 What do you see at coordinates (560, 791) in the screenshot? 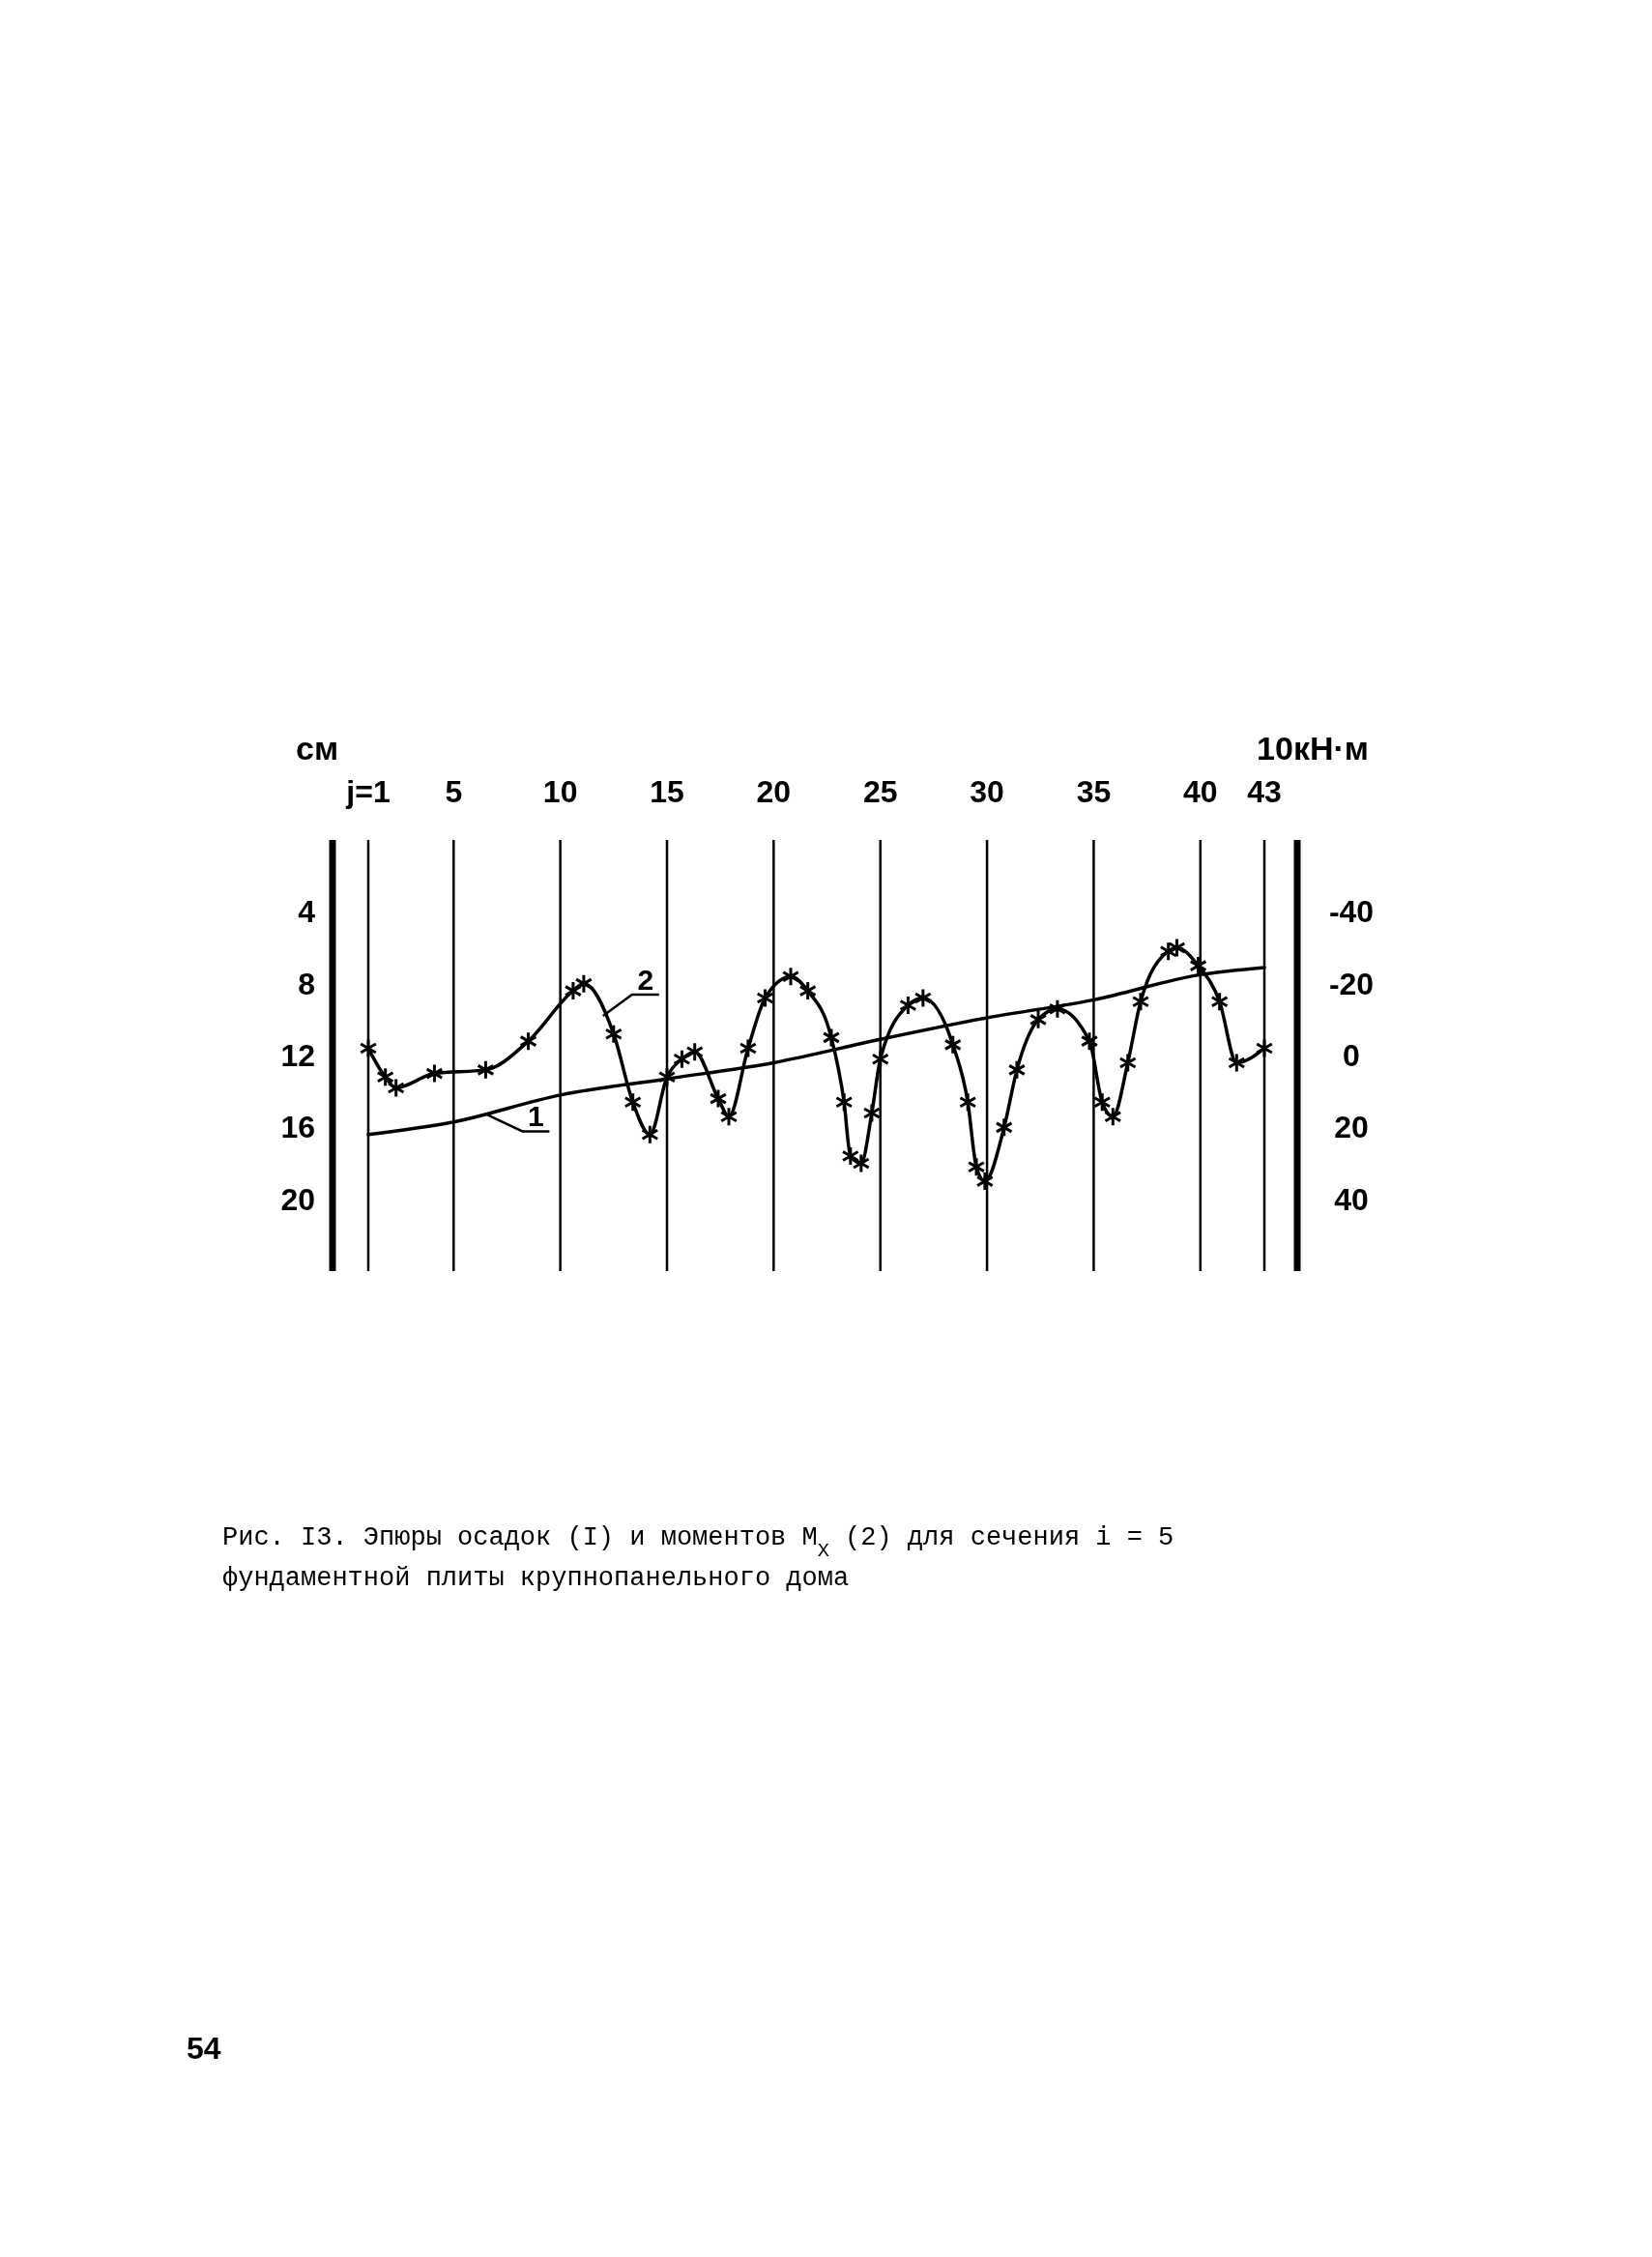
I see `x-tick-label: 10` at bounding box center [560, 791].